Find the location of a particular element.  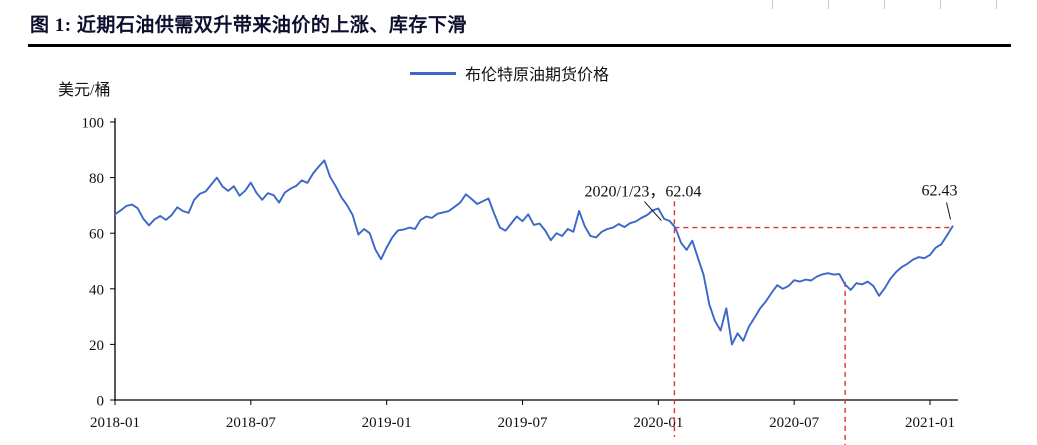

legend-line-swatch is located at coordinates (433, 73).